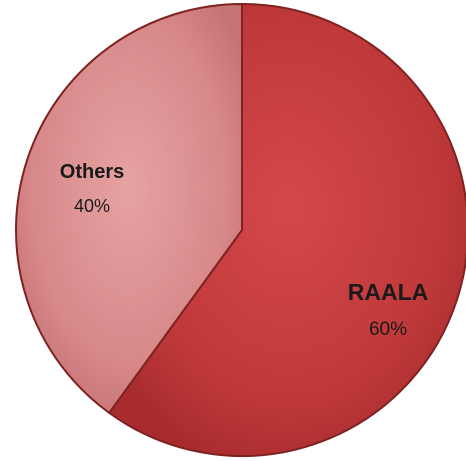  I want to click on slice-label-raala: RAALA, so click(388, 292).